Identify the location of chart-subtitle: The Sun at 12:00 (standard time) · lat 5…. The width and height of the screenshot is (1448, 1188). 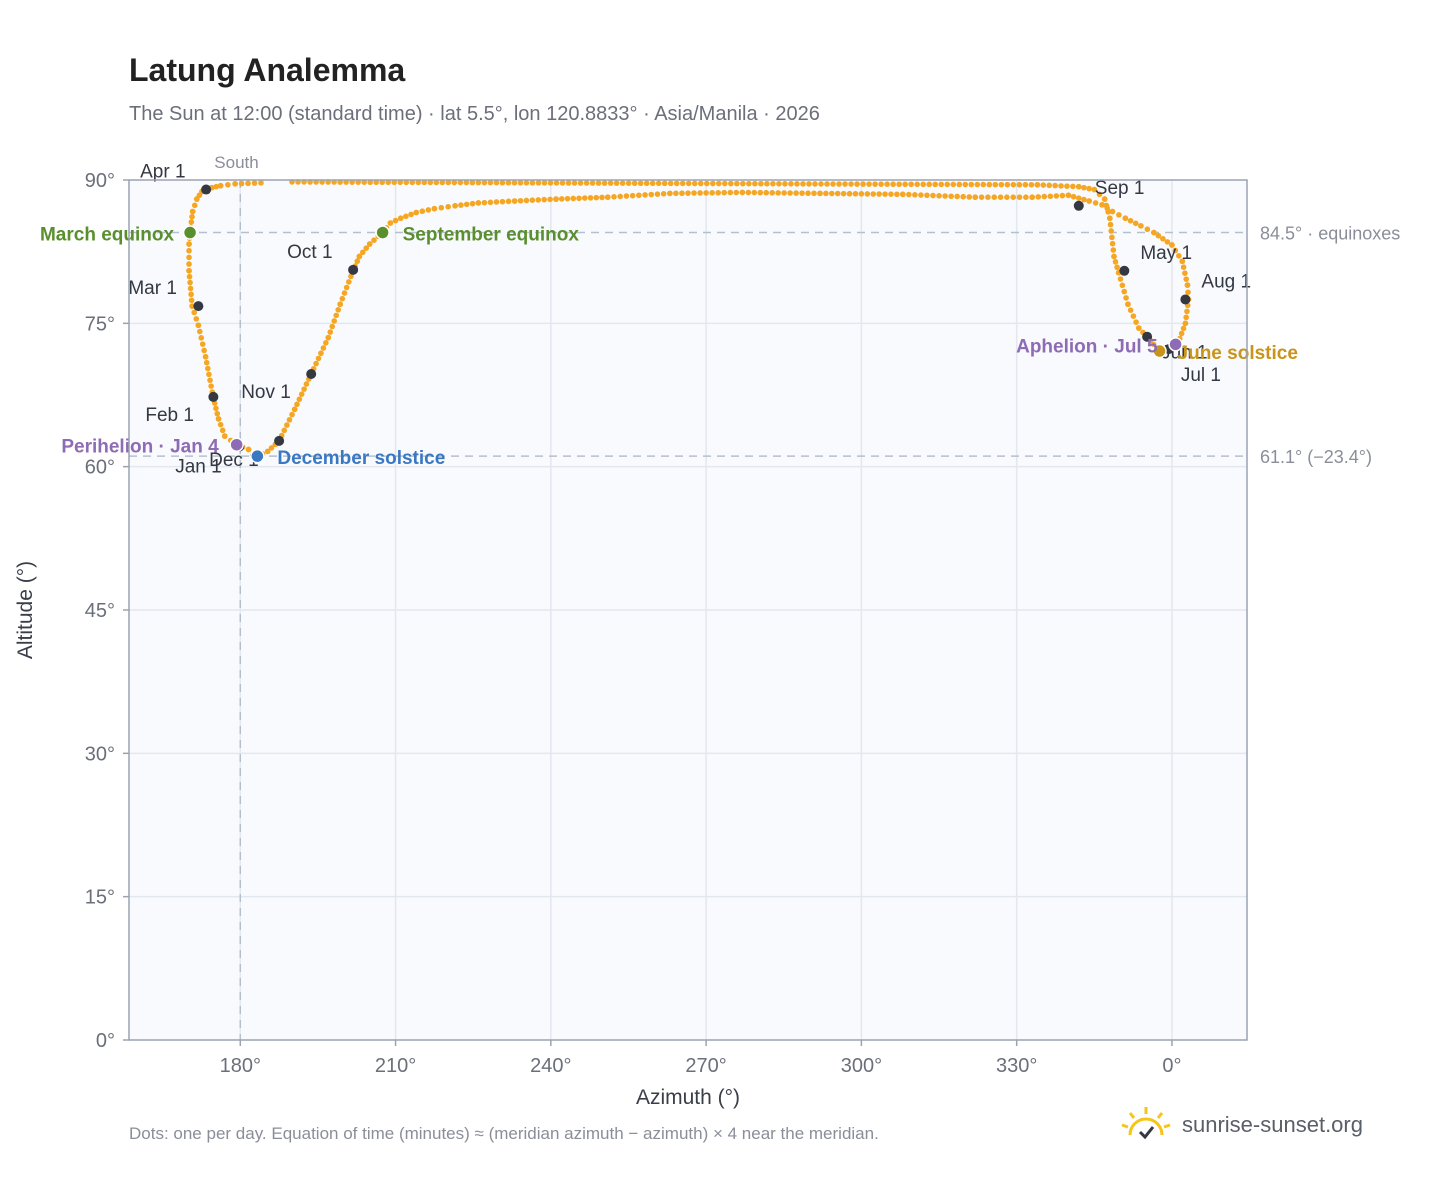
(474, 114).